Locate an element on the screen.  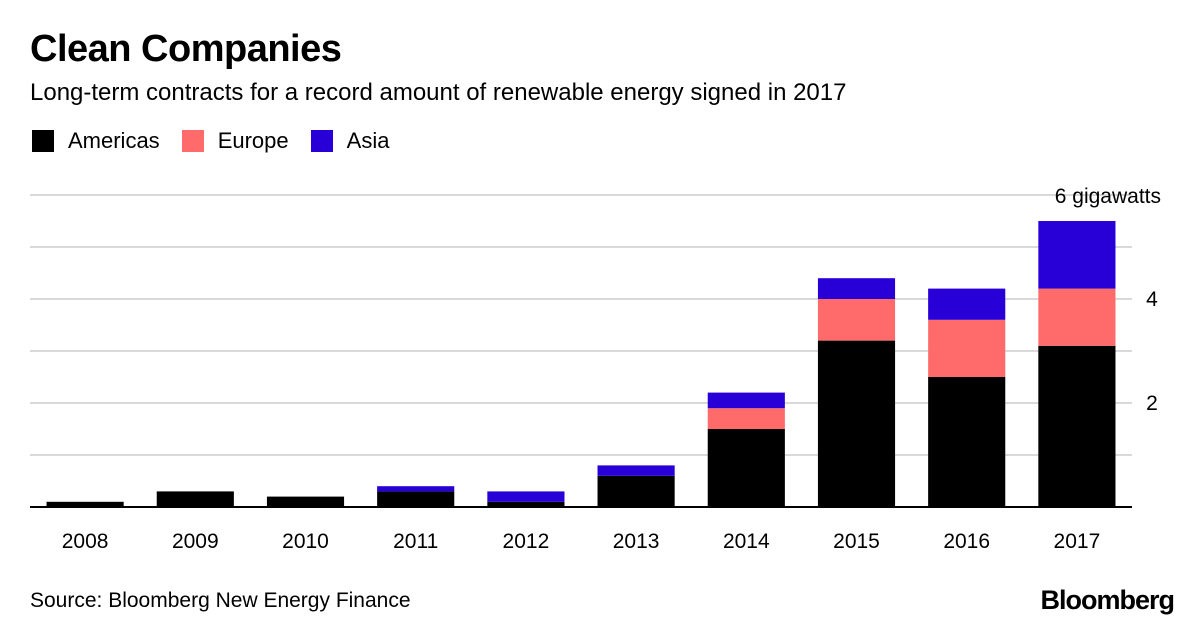
bar-americas-2016 is located at coordinates (967, 442).